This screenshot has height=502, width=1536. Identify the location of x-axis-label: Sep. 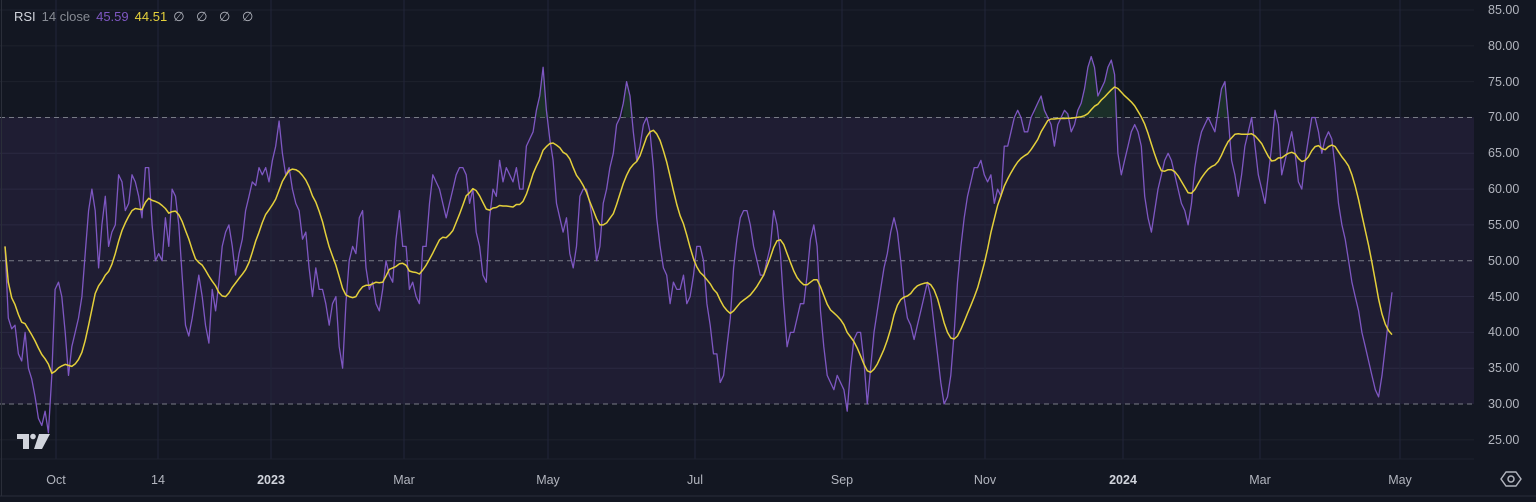
(842, 480).